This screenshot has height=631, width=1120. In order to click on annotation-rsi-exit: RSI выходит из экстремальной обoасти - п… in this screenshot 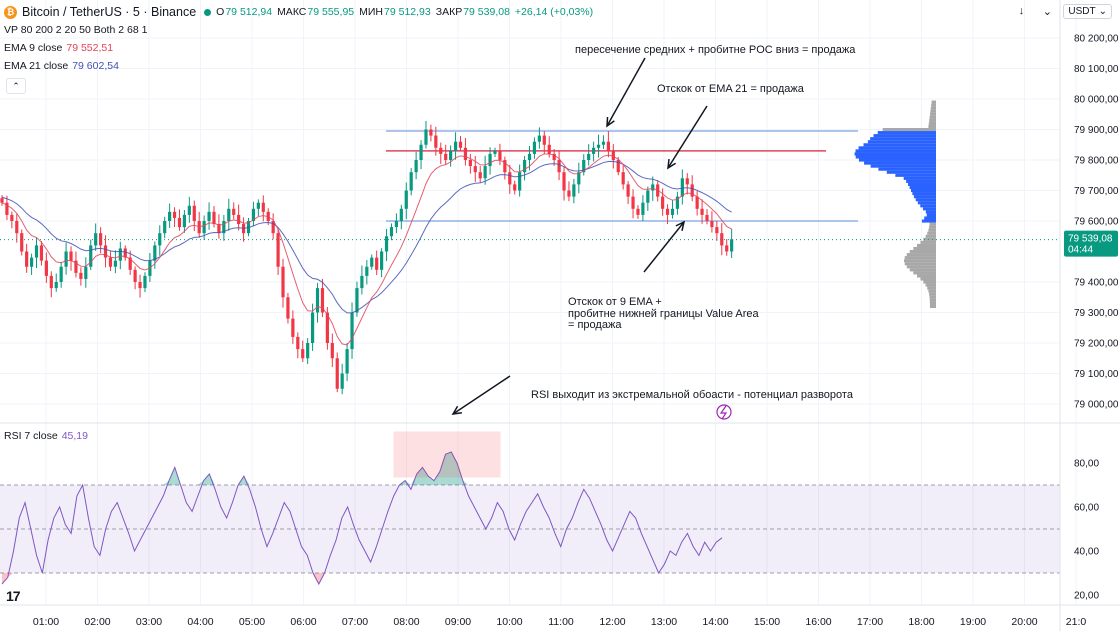, I will do `click(692, 395)`.